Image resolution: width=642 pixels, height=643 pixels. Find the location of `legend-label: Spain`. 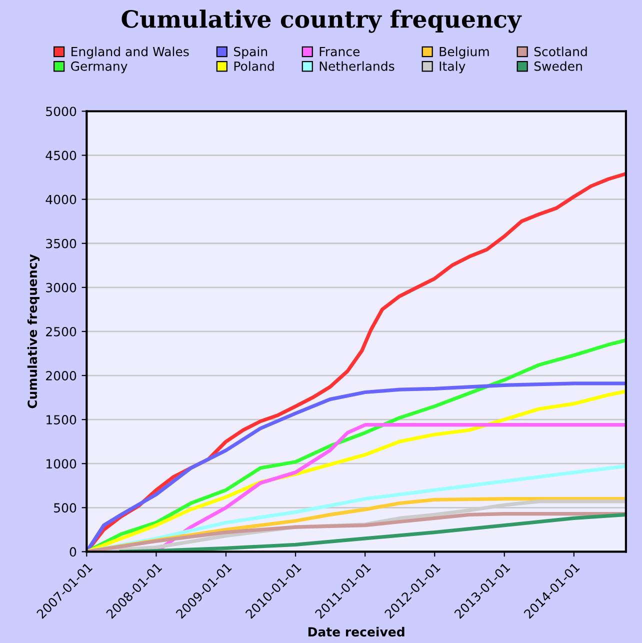

legend-label: Spain is located at coordinates (251, 52).